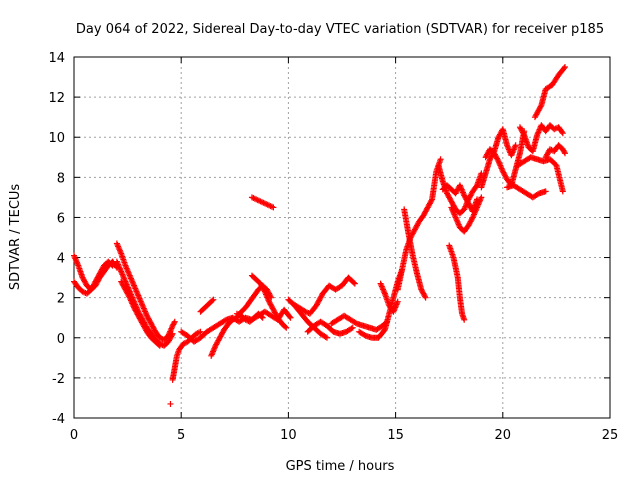 This screenshot has width=640, height=480. I want to click on y-tick-label: 6, so click(61, 218).